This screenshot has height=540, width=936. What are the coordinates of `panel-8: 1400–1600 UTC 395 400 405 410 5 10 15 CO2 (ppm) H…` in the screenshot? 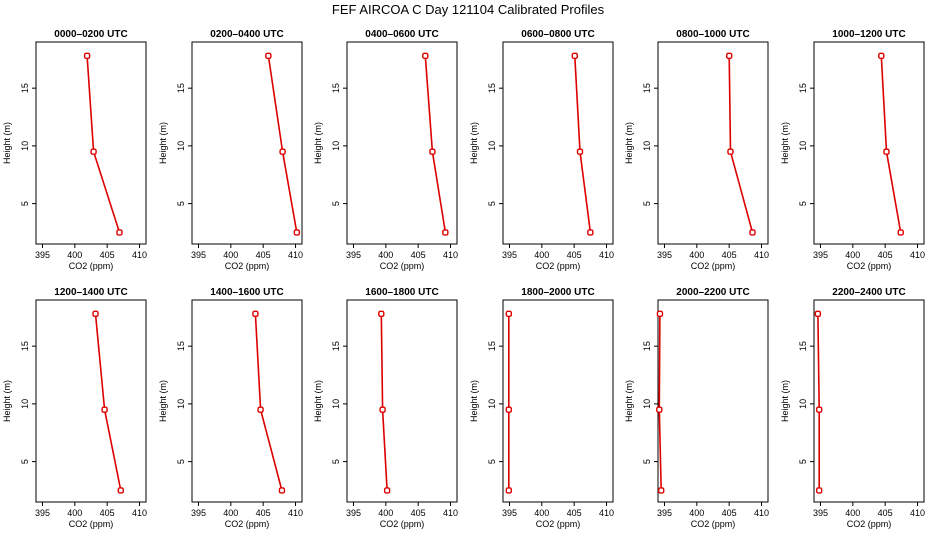 It's located at (230, 408).